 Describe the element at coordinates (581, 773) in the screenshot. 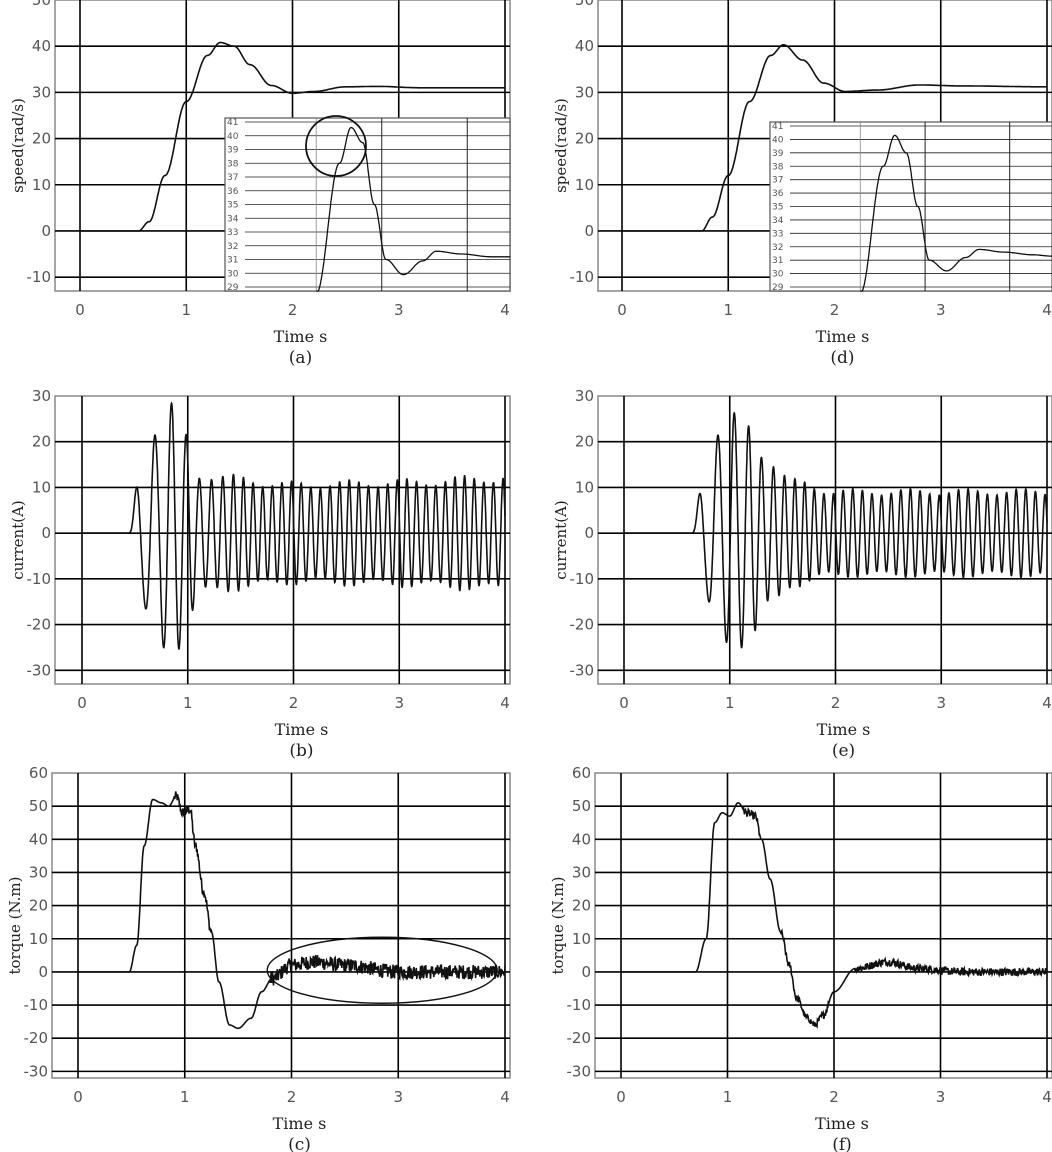

I see `y-tick-label: 60` at that location.